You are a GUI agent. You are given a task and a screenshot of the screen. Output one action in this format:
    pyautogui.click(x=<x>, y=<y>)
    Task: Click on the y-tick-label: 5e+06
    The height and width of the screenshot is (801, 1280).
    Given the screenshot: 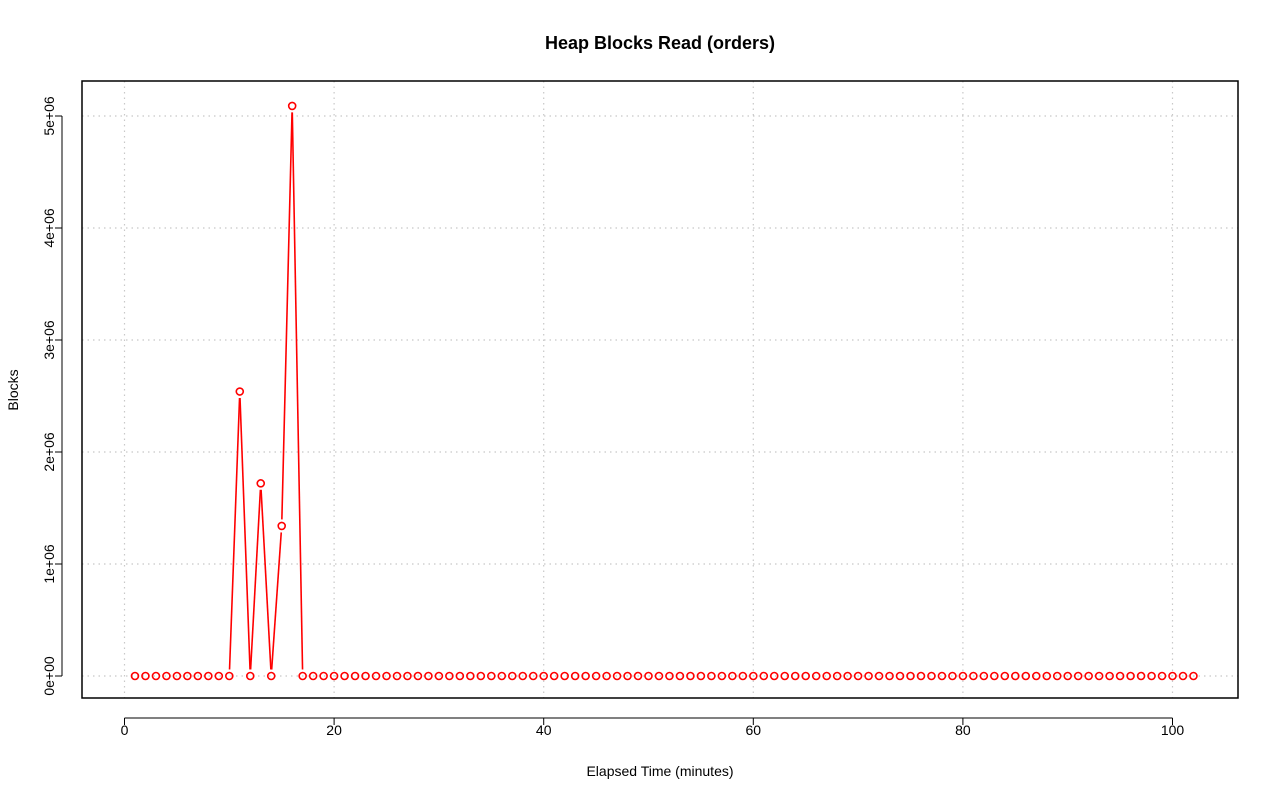 What is the action you would take?
    pyautogui.click(x=49, y=116)
    